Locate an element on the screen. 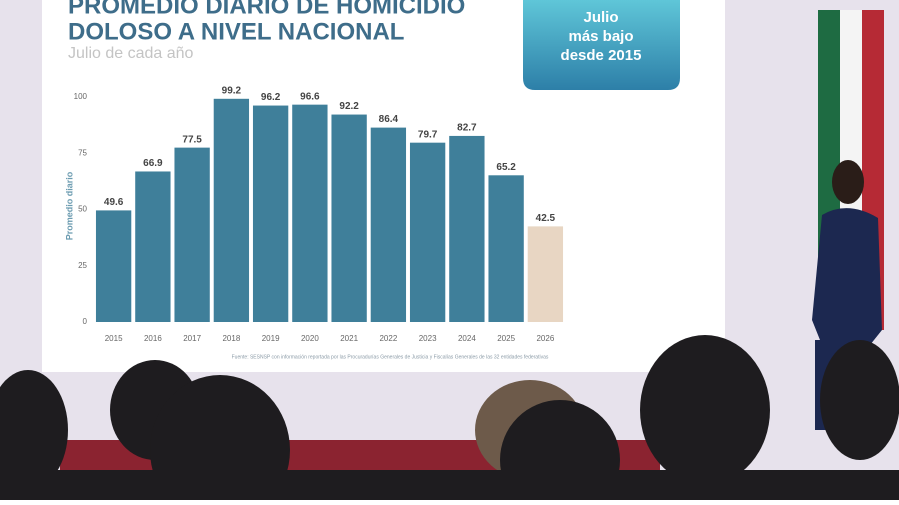  chart-title: DOLOSO A NIVEL NACIONAL is located at coordinates (236, 31).